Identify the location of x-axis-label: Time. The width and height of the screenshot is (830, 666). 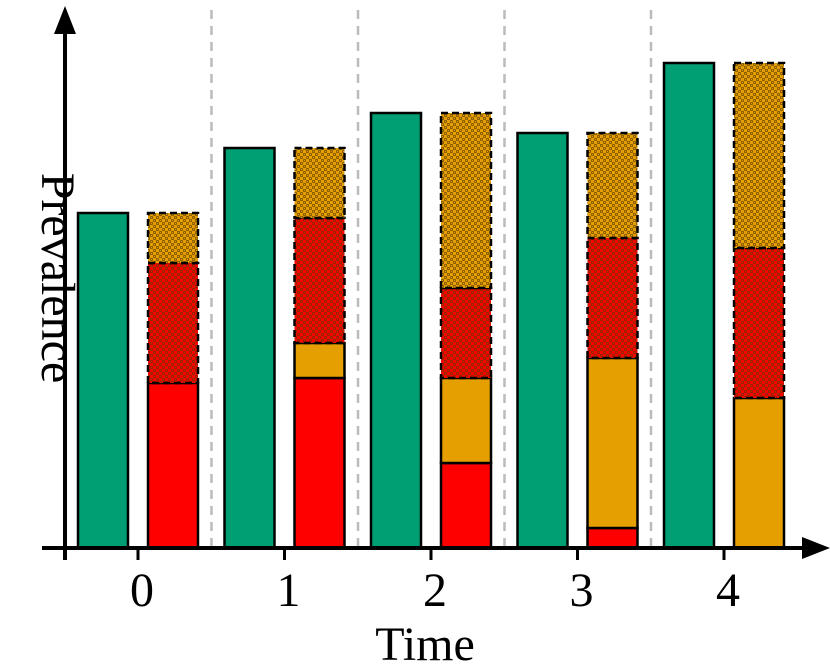
(425, 642).